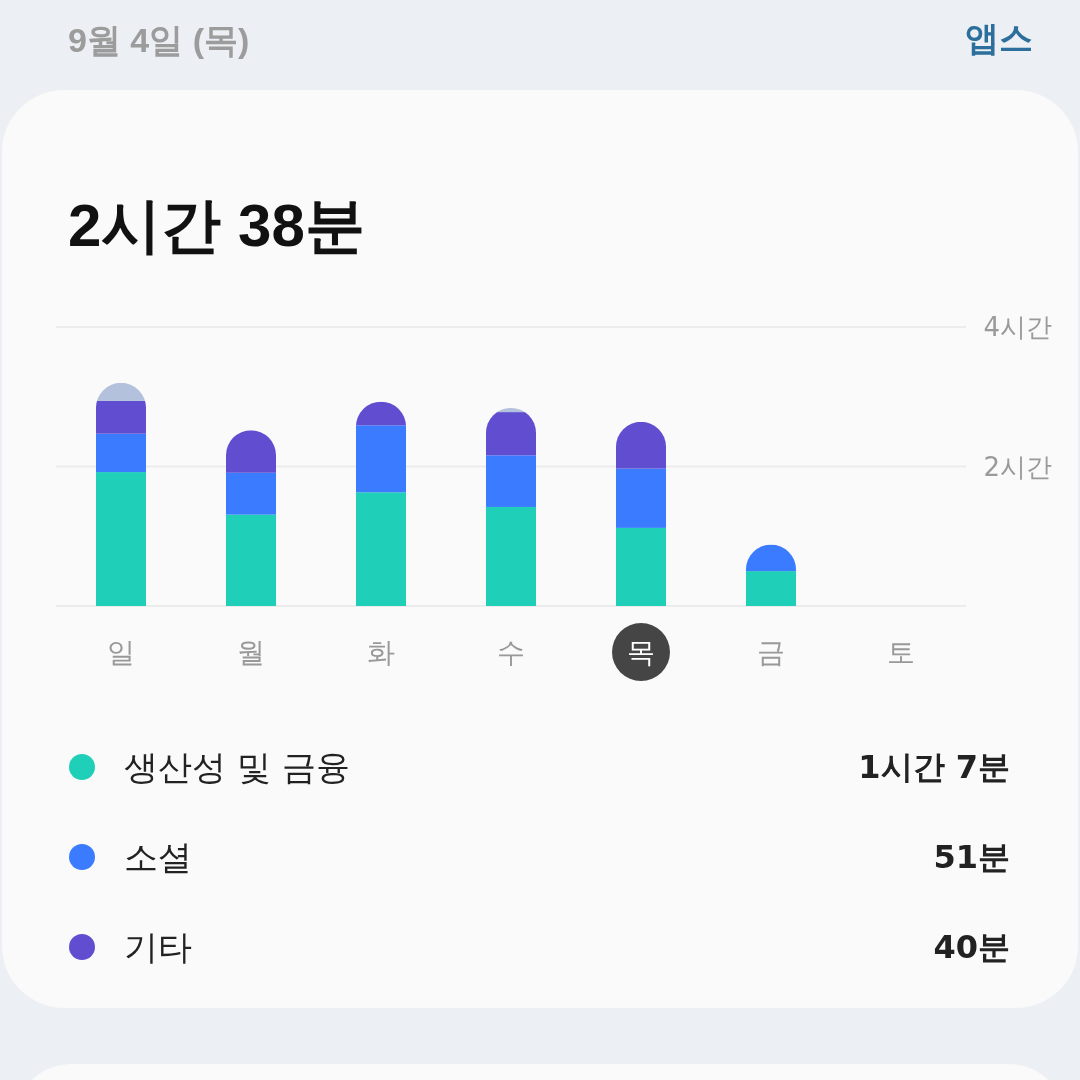 The image size is (1080, 1080). What do you see at coordinates (1017, 466) in the screenshot?
I see `y-tick-label: 2시간` at bounding box center [1017, 466].